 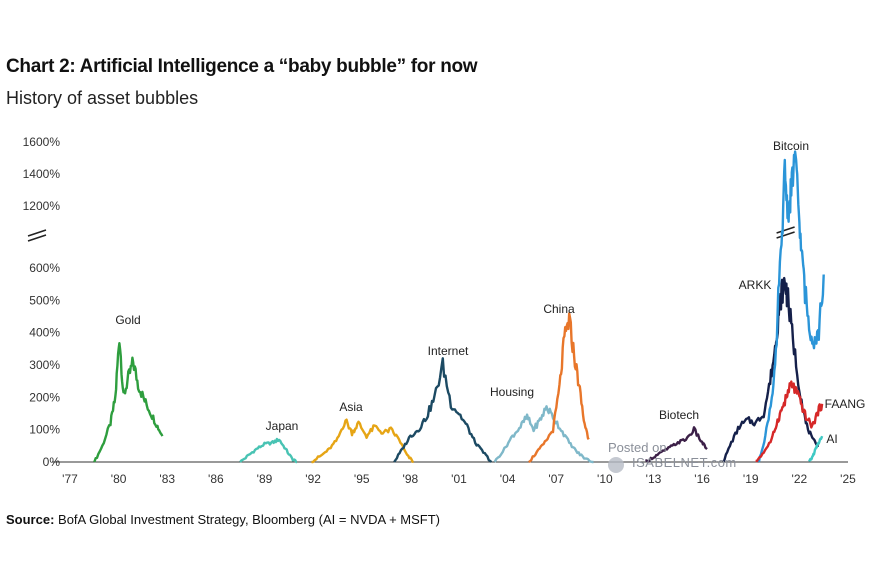 What do you see at coordinates (543, 434) in the screenshot?
I see `series-line-housing` at bounding box center [543, 434].